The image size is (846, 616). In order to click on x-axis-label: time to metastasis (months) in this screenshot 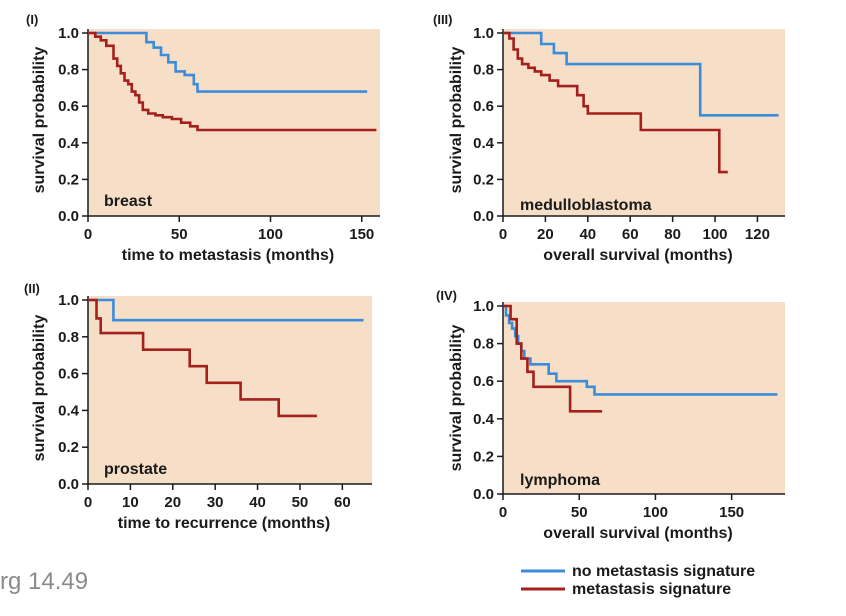, I will do `click(228, 255)`.